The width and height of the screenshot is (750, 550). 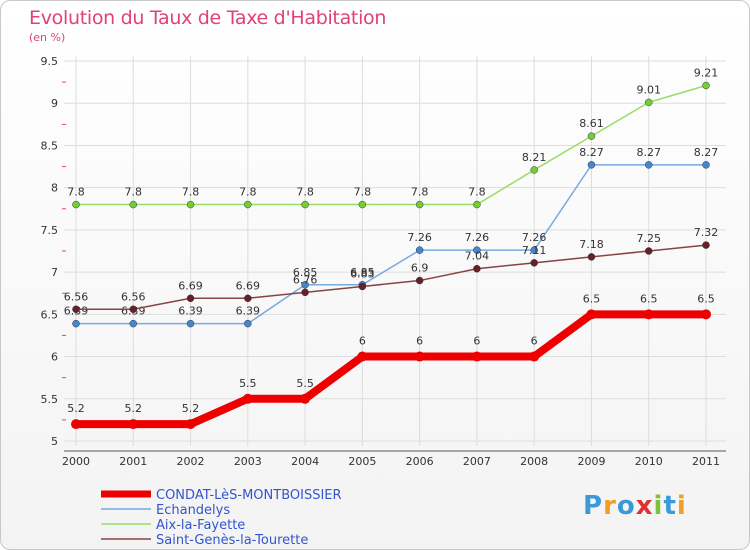 I want to click on legend-label: Aix-la-Fayette, so click(x=200, y=525).